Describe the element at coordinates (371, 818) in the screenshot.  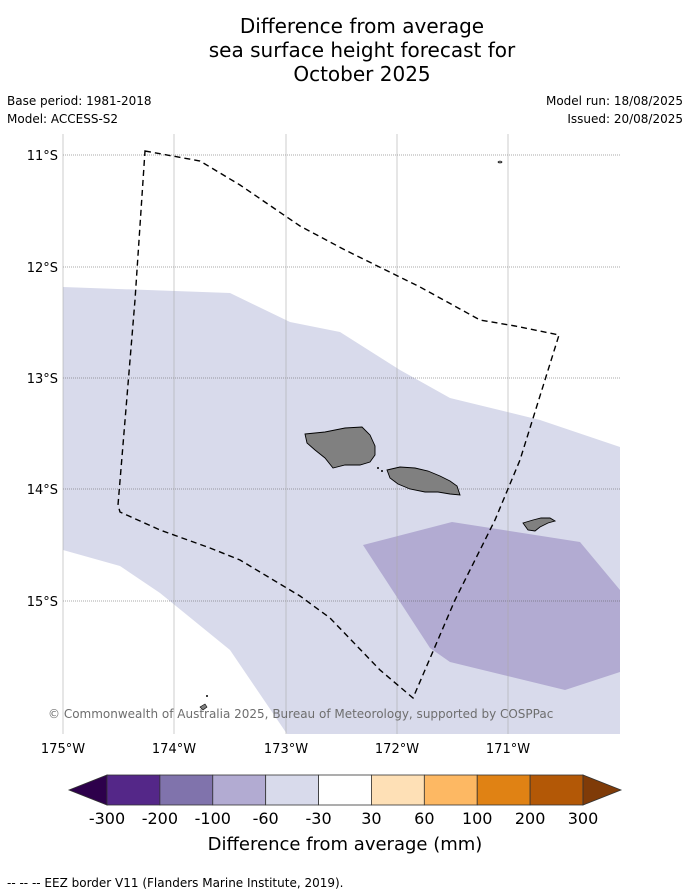
I see `colorbar-tick-label: 30` at that location.